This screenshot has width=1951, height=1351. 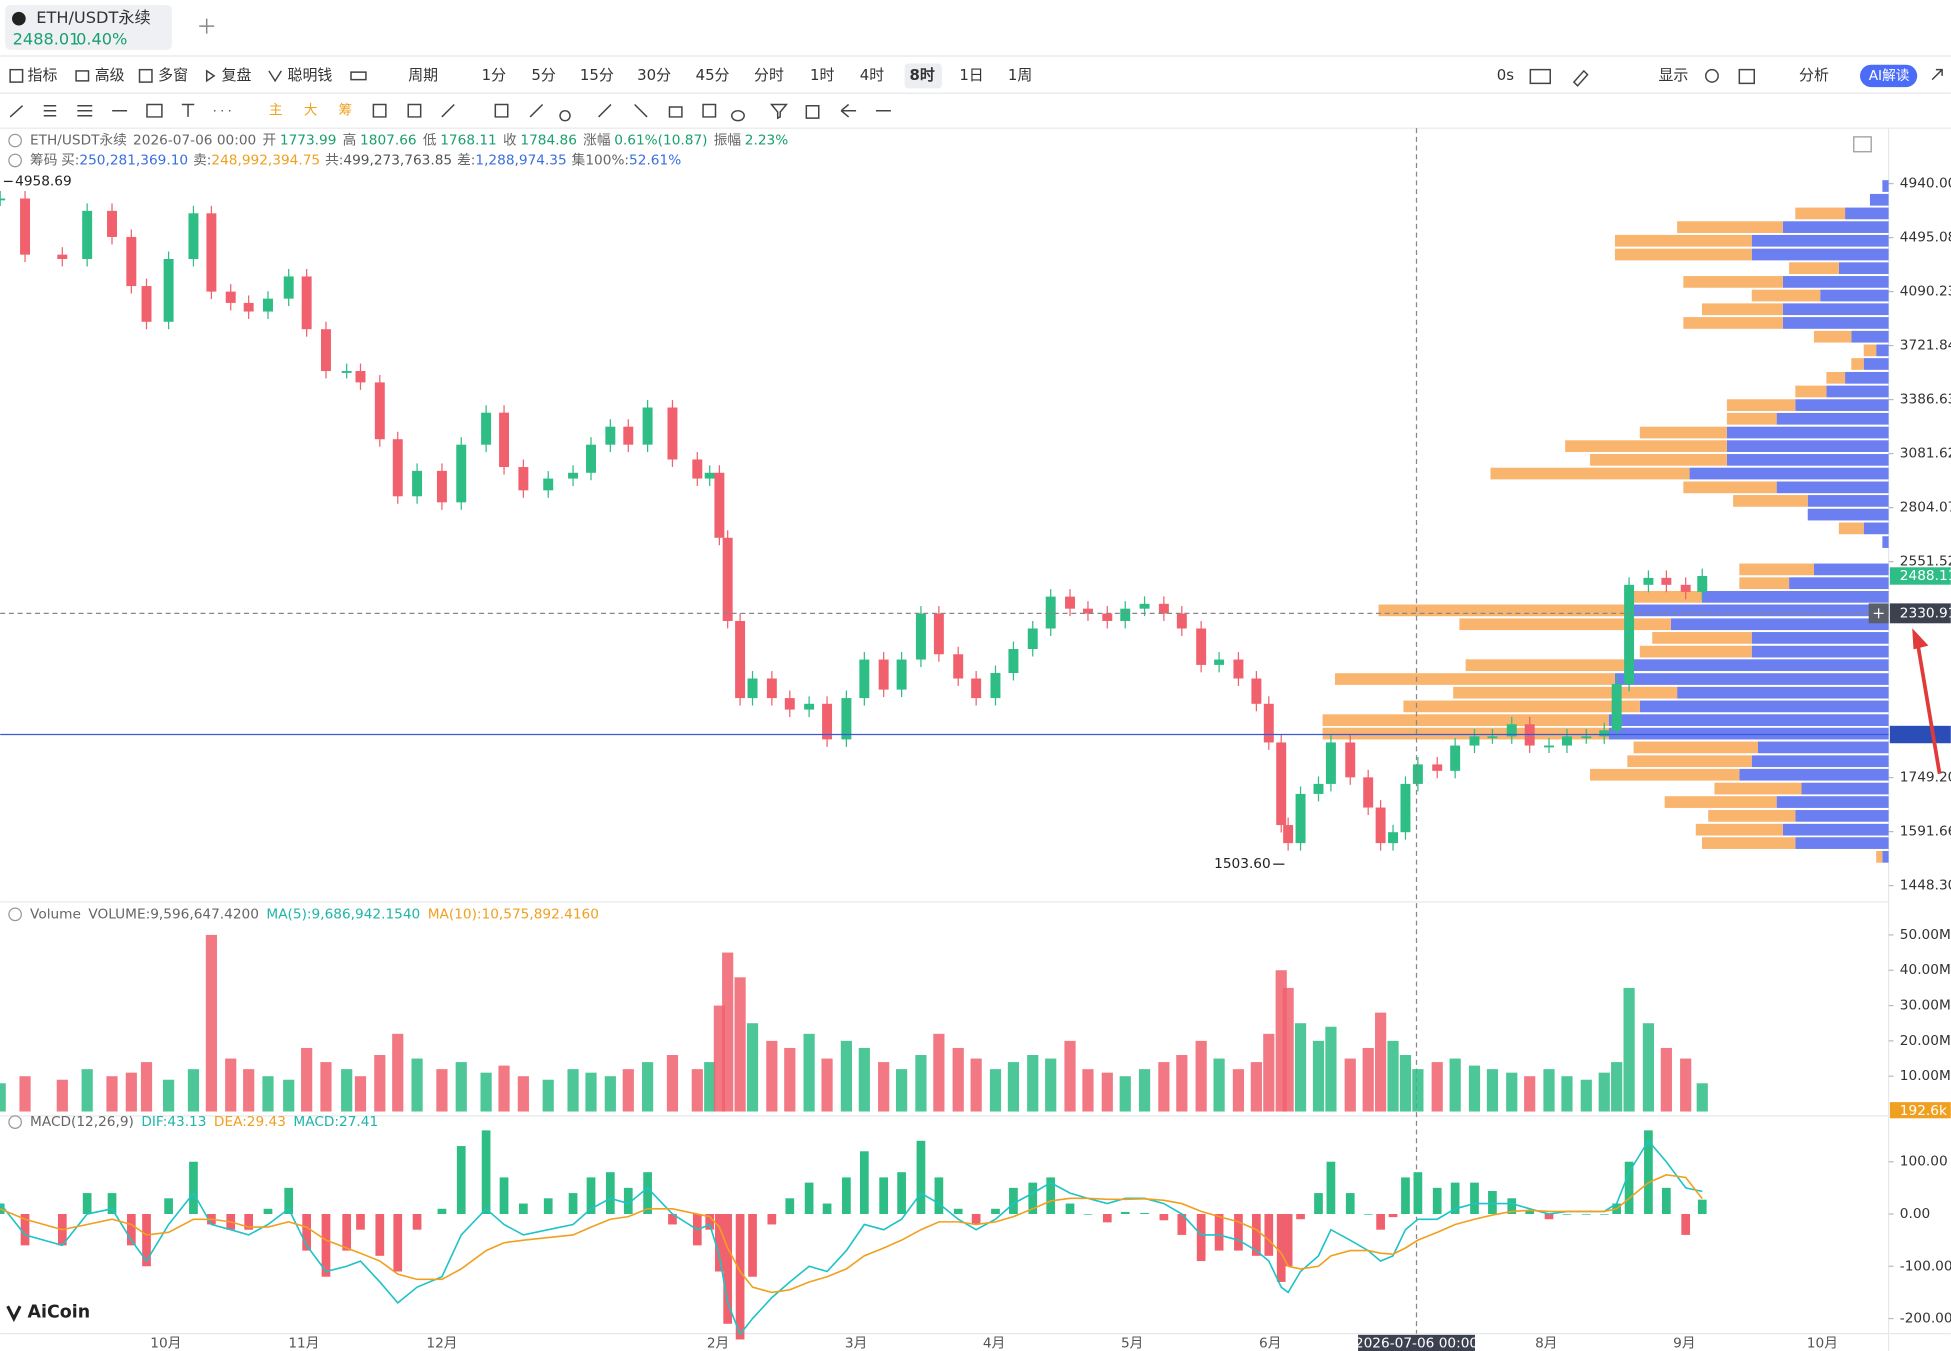 I want to click on toolbar-item: 0s, so click(x=1505, y=75).